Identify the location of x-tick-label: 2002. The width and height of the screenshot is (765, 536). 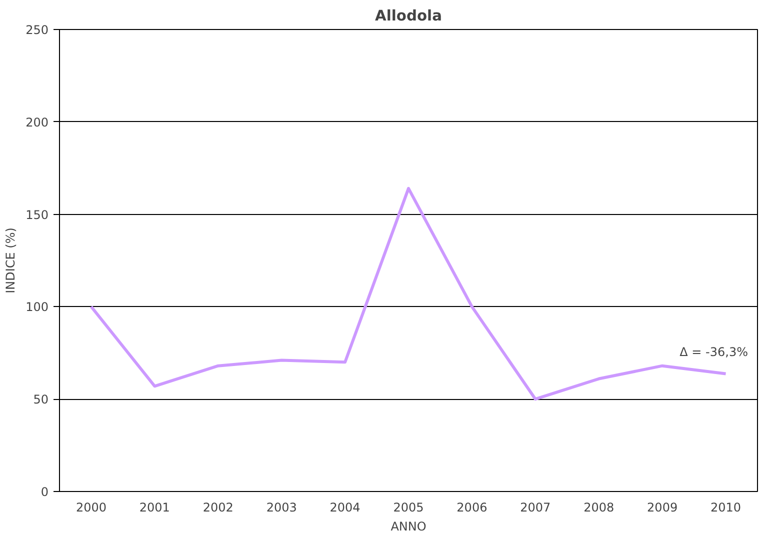
(218, 507).